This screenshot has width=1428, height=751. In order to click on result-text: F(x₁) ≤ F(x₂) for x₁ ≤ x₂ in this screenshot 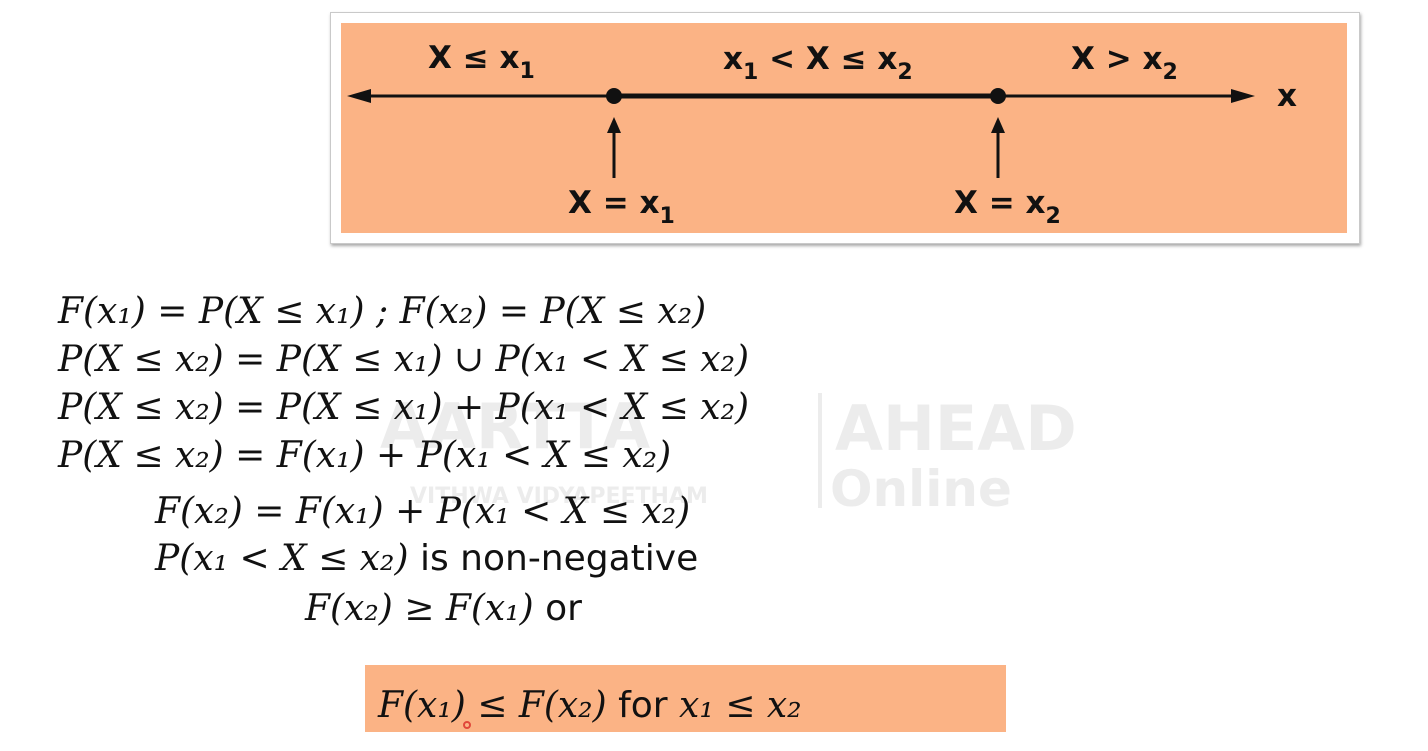, I will do `click(589, 705)`.